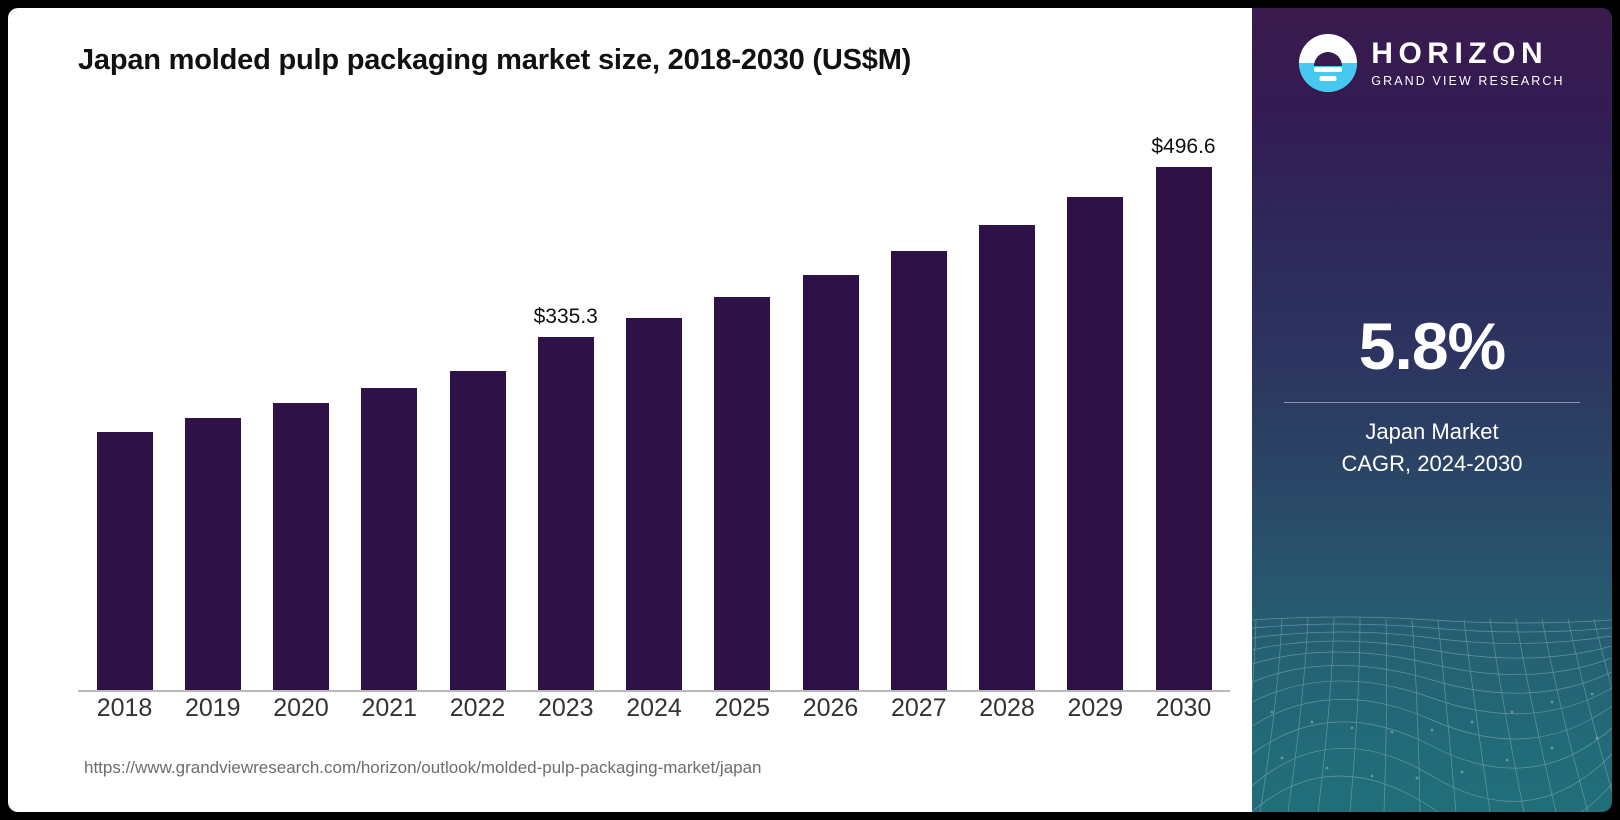 The image size is (1620, 820). What do you see at coordinates (1328, 69) in the screenshot?
I see `logo-bar-upper` at bounding box center [1328, 69].